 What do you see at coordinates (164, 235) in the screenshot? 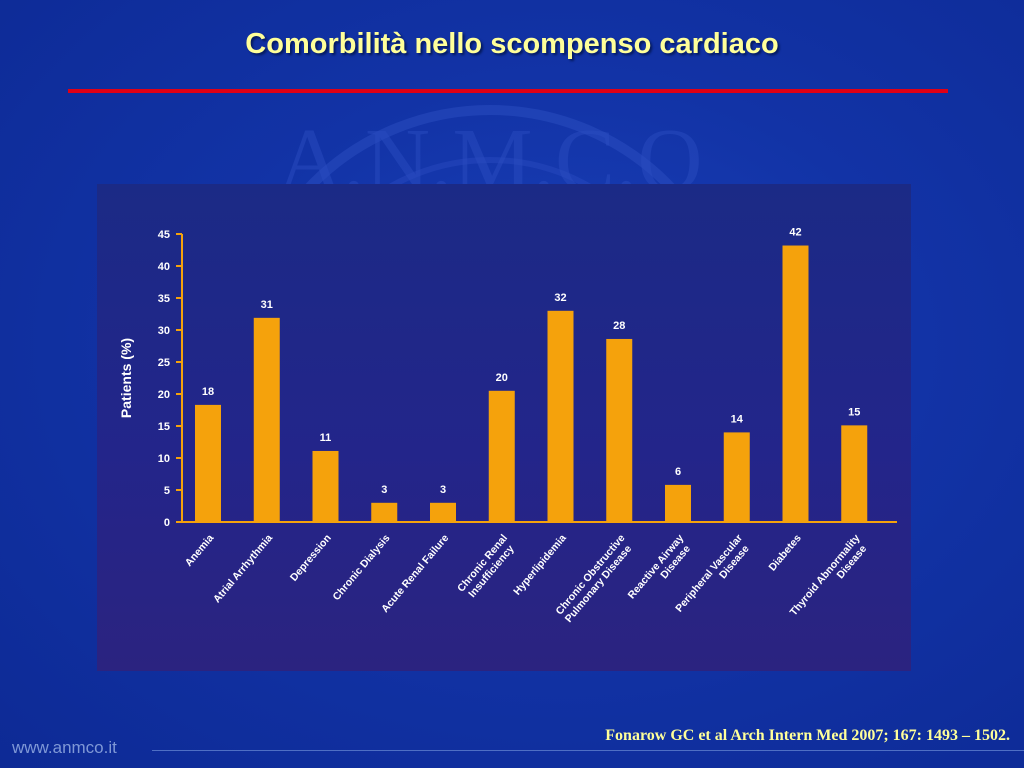
I see `y-tick-label: 45` at bounding box center [164, 235].